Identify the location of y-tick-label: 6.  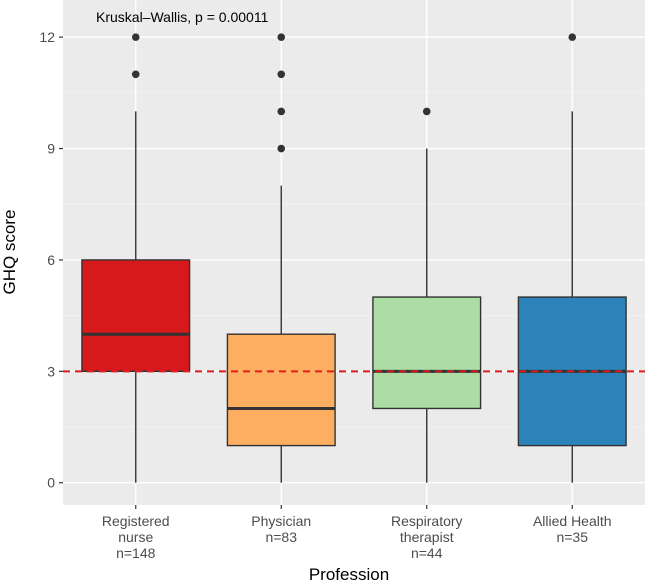
(51, 260).